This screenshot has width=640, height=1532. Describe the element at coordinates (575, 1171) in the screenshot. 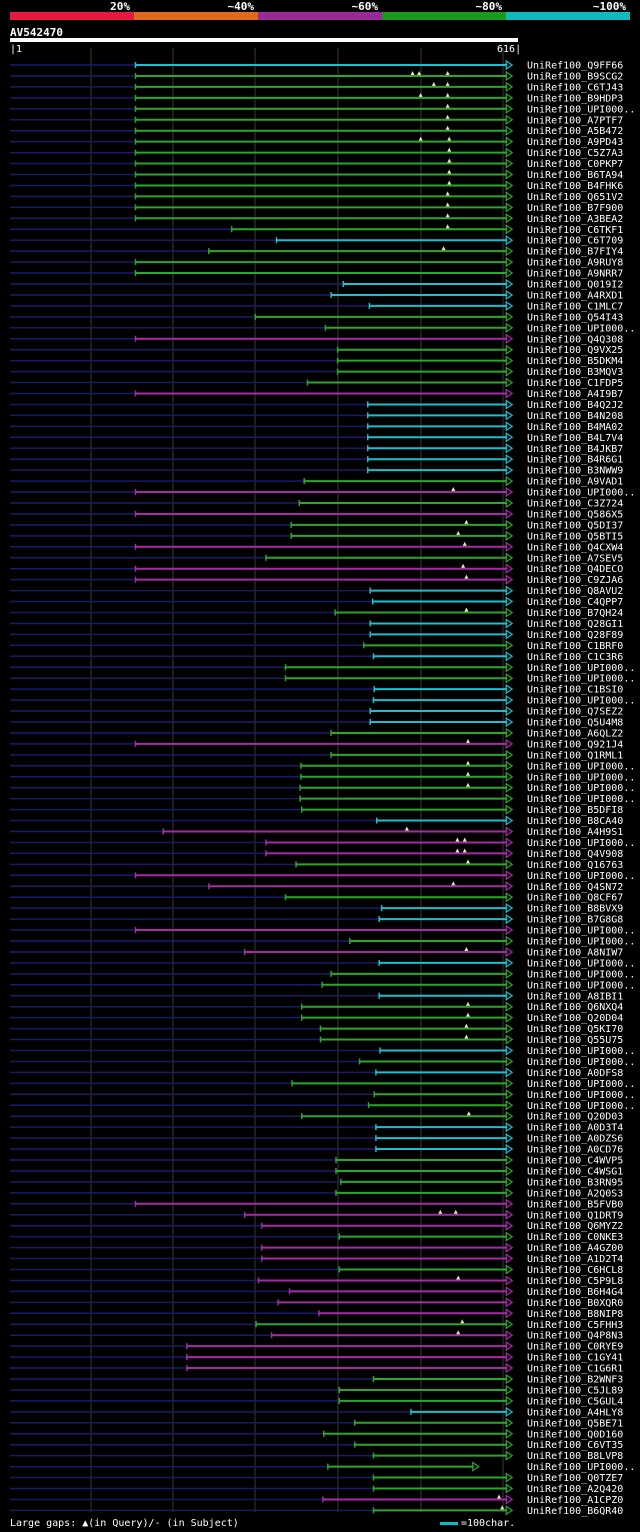

I see `hit-label: UniRef100_C4WSG1` at that location.